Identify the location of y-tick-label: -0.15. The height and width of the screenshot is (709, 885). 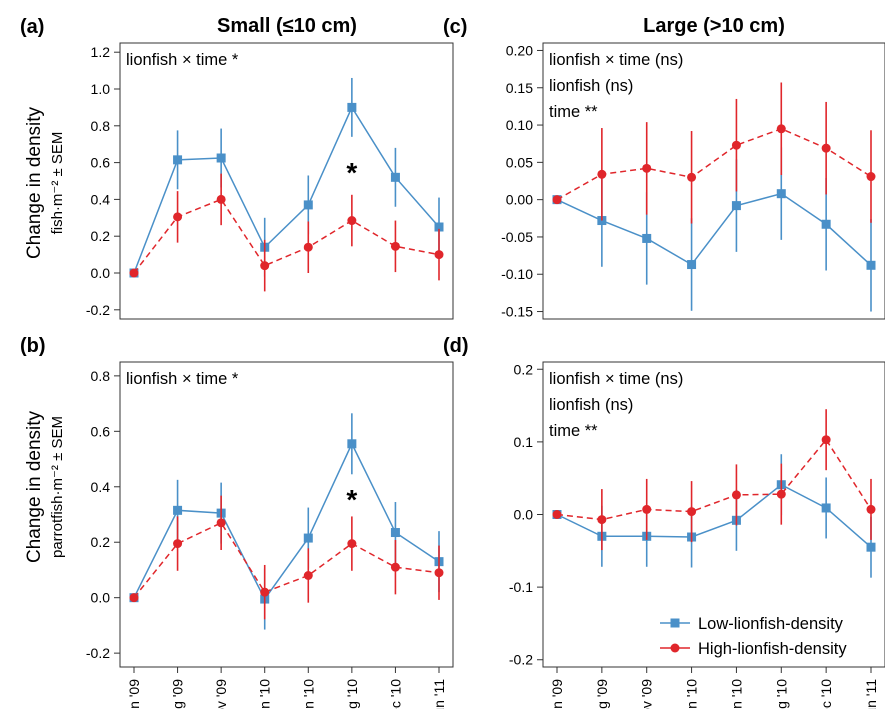
(517, 312).